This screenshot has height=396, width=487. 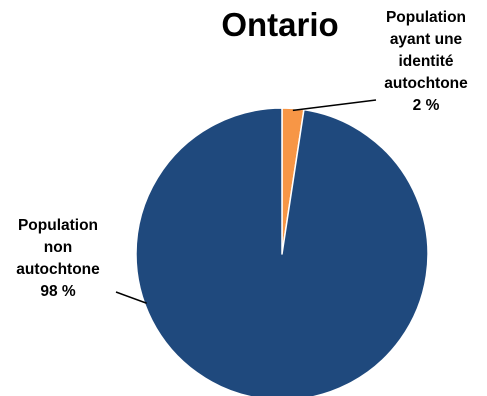 I want to click on data-label-non-aboriginal-line-2: non, so click(x=58, y=247).